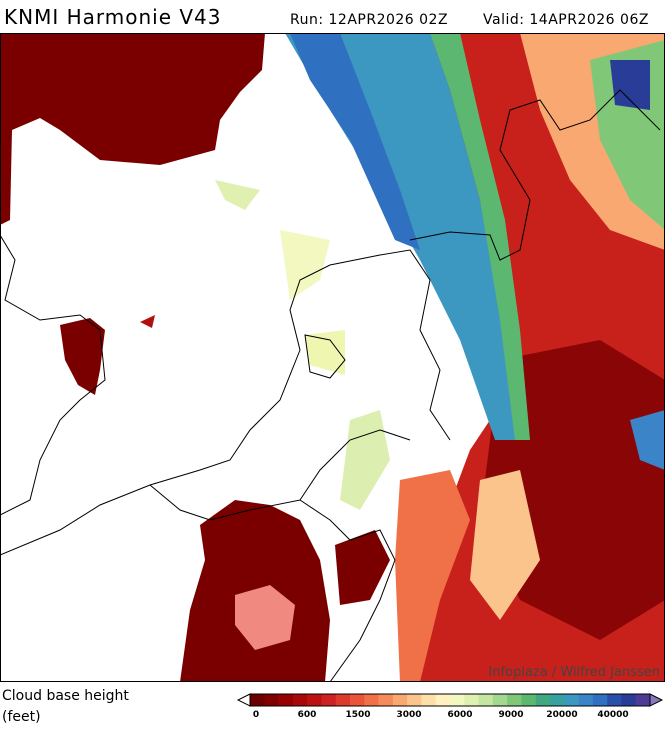  What do you see at coordinates (612, 715) in the screenshot?
I see `colorbar-label: 40000` at bounding box center [612, 715].